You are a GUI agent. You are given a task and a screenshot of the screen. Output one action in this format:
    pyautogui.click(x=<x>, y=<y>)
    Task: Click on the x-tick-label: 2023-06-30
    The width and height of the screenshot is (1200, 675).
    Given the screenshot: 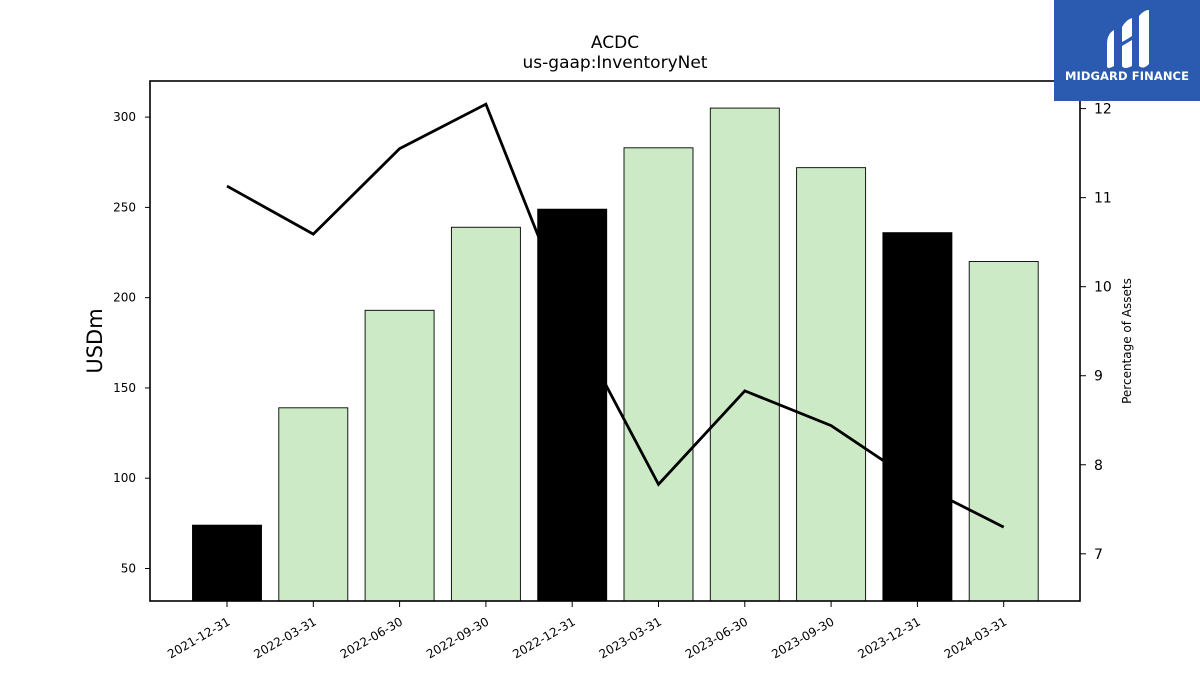 What is the action you would take?
    pyautogui.click(x=716, y=637)
    